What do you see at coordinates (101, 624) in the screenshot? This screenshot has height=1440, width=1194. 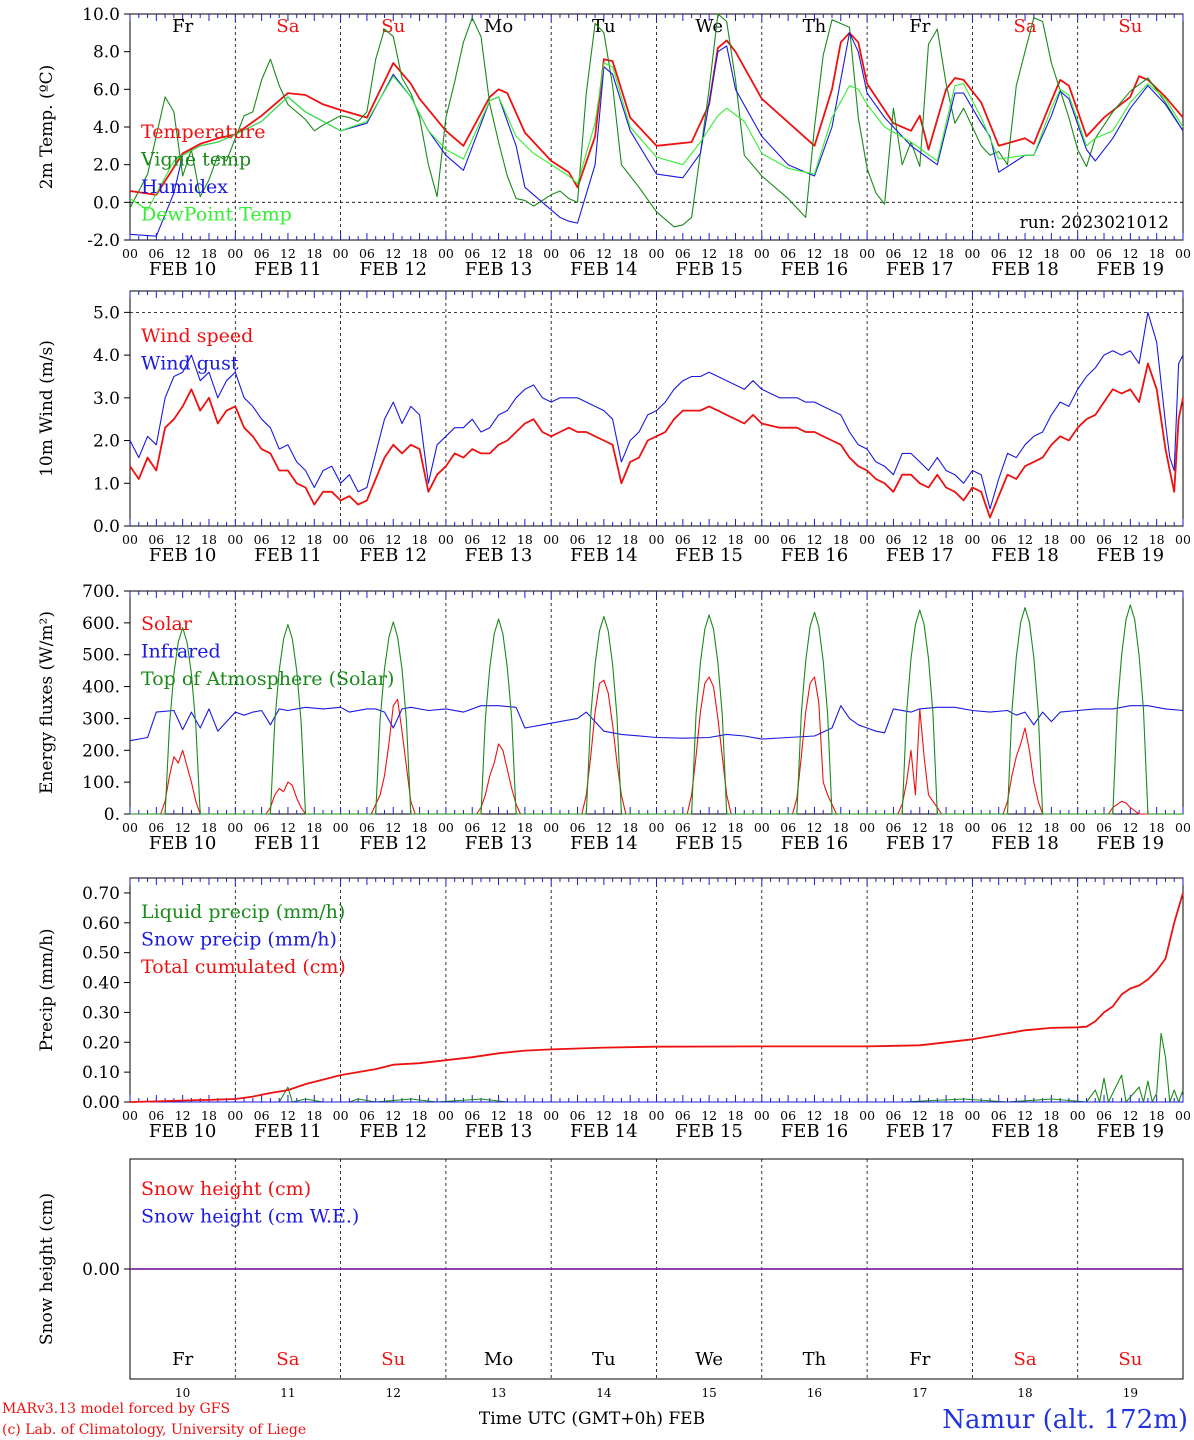 I see `y-tick-label: 600.` at bounding box center [101, 624].